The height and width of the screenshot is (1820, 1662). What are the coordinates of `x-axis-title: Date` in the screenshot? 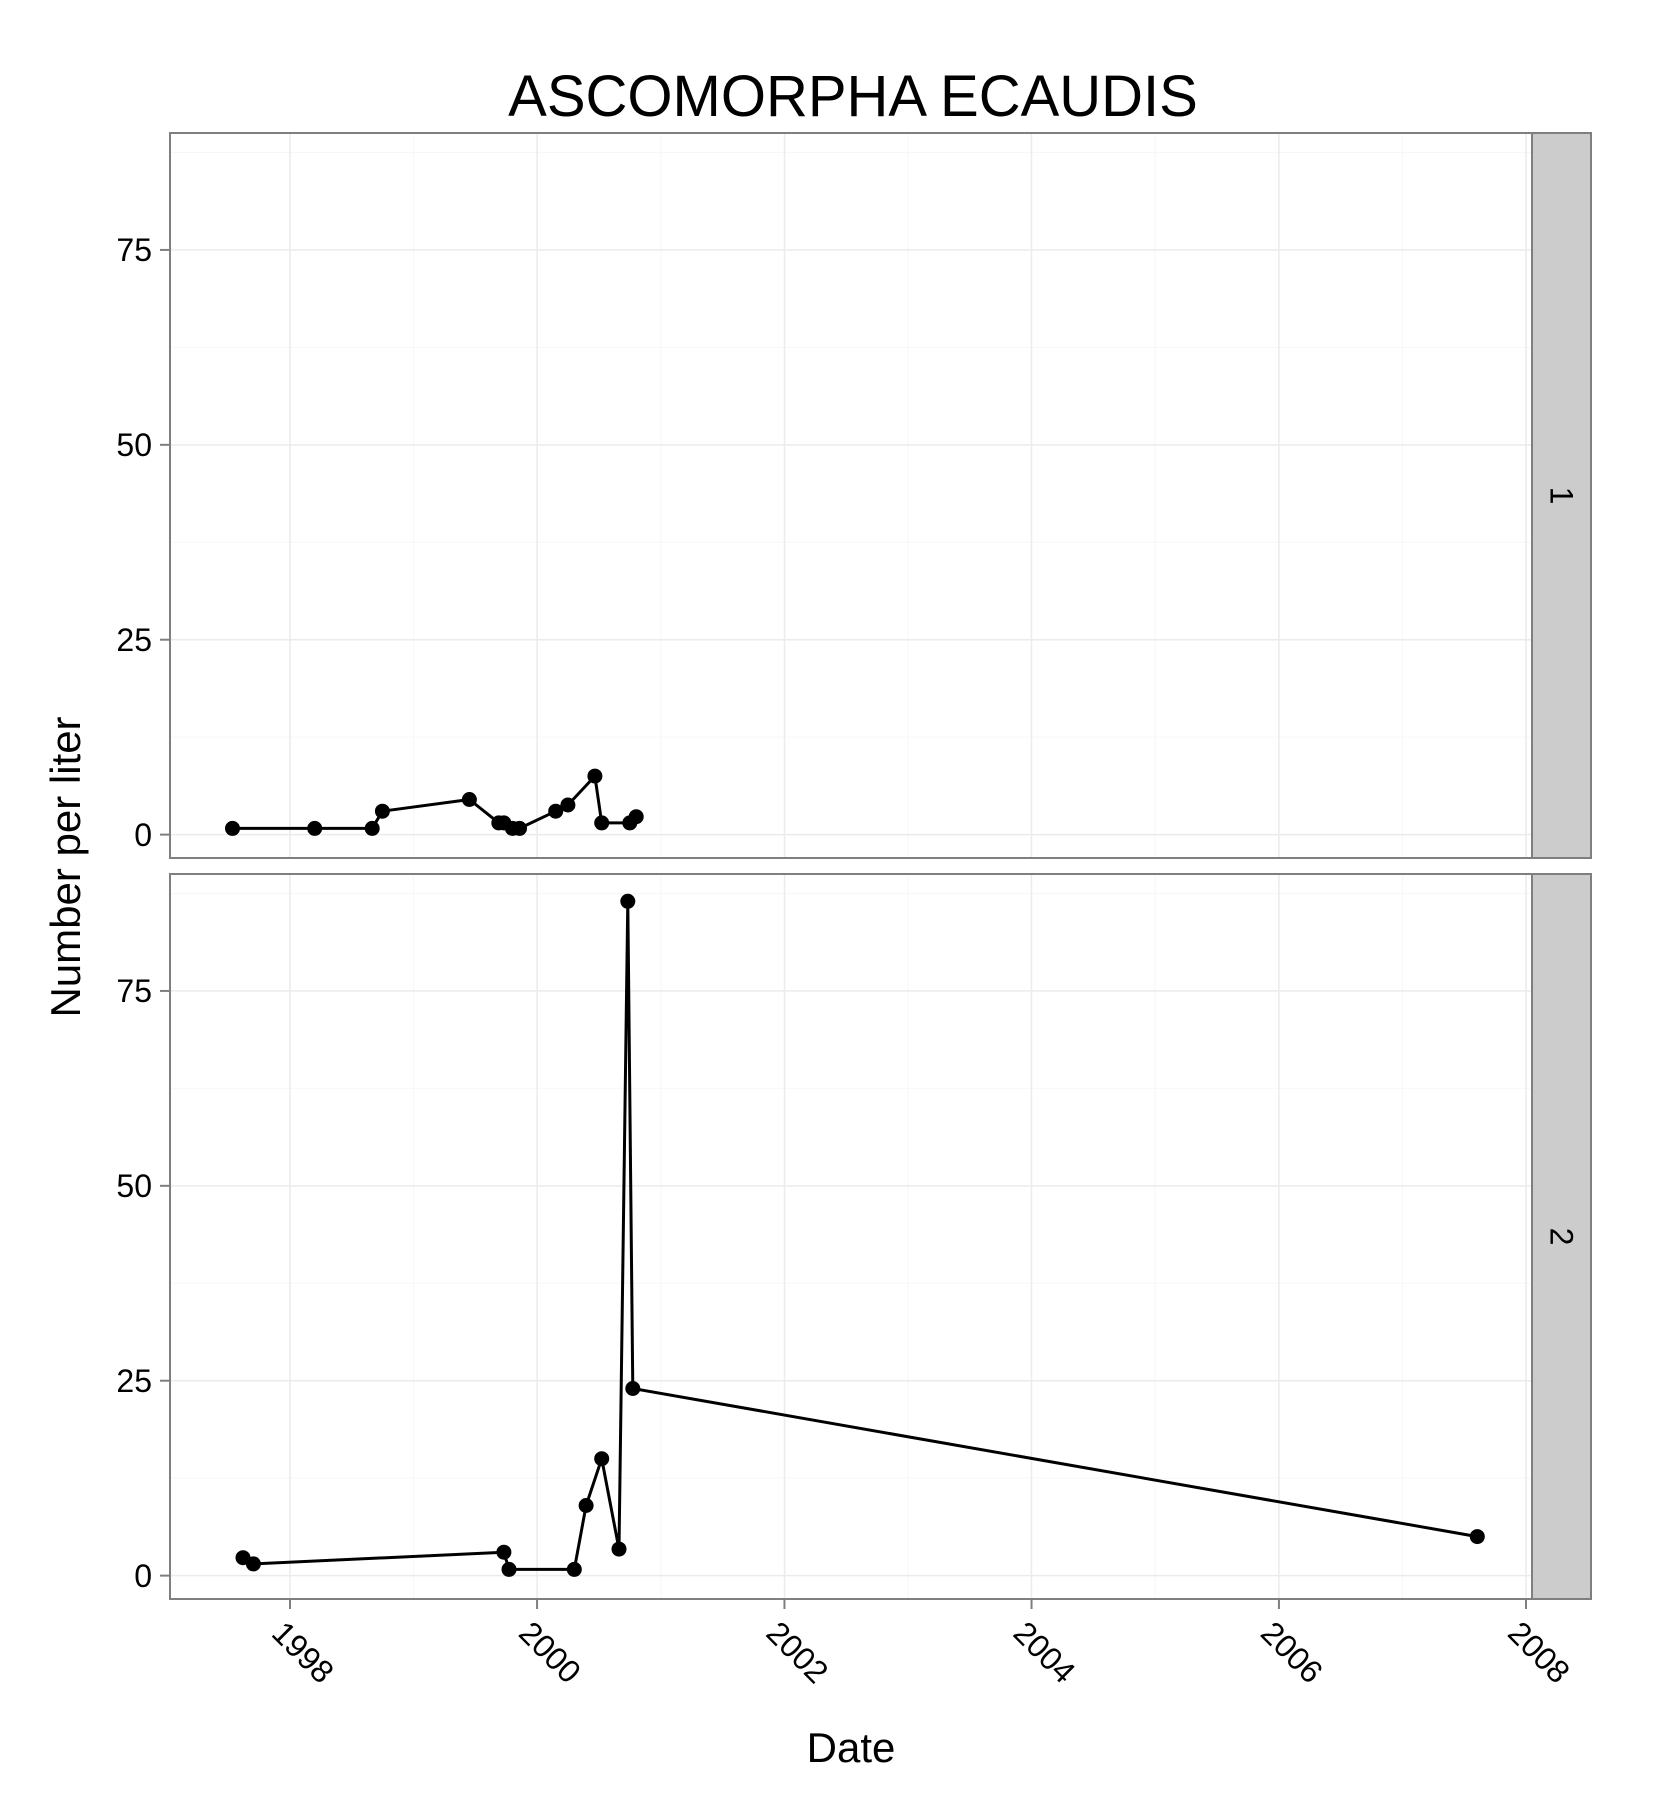 It's located at (851, 1747).